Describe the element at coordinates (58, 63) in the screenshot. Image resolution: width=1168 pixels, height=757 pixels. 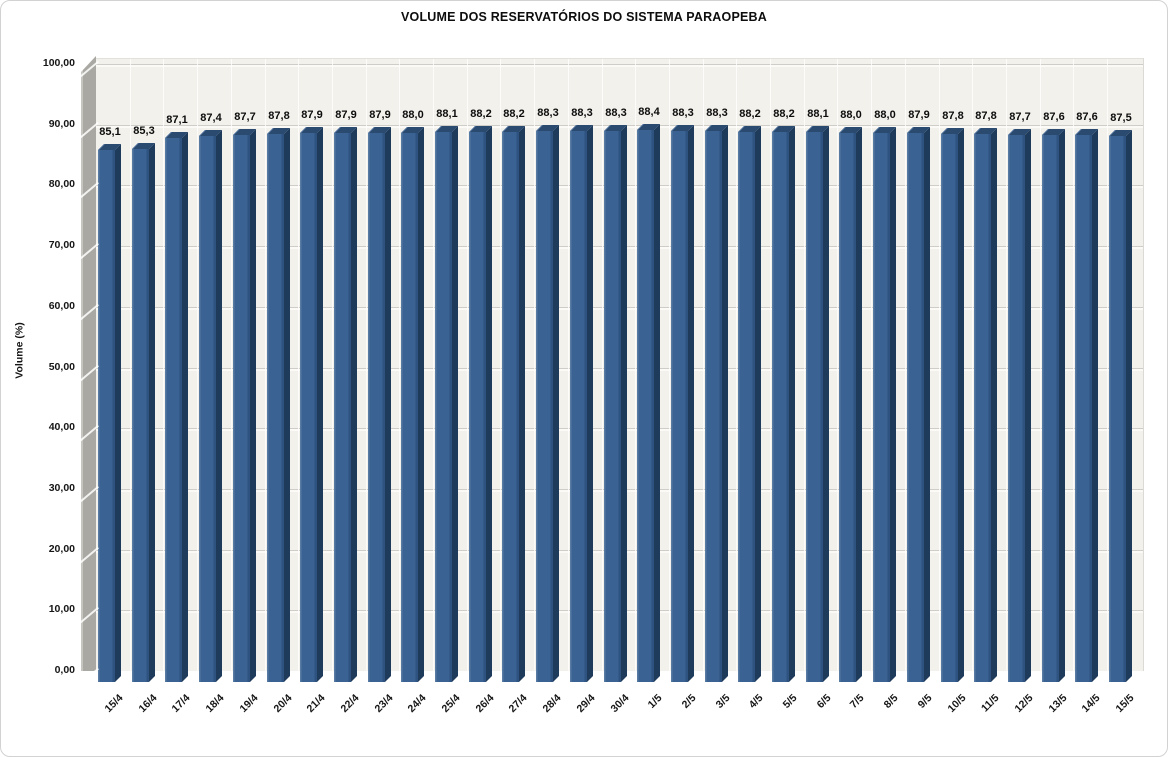
I see `y-tick-label: 100,00` at that location.